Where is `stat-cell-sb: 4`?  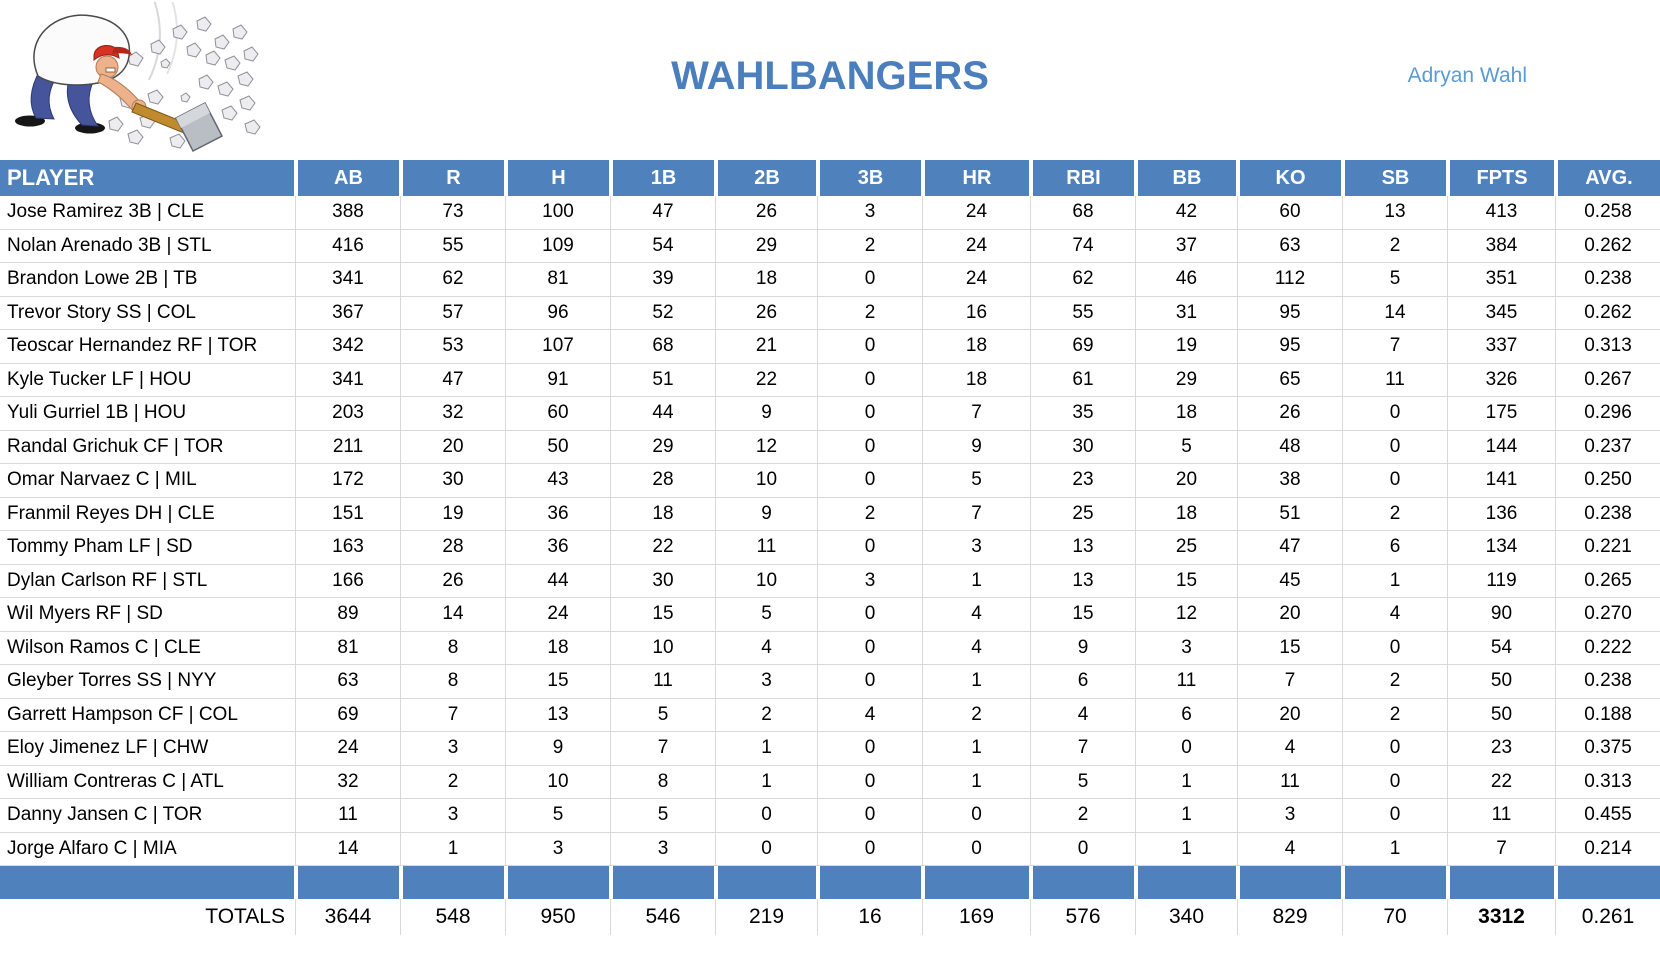
stat-cell-sb: 4 is located at coordinates (1395, 615).